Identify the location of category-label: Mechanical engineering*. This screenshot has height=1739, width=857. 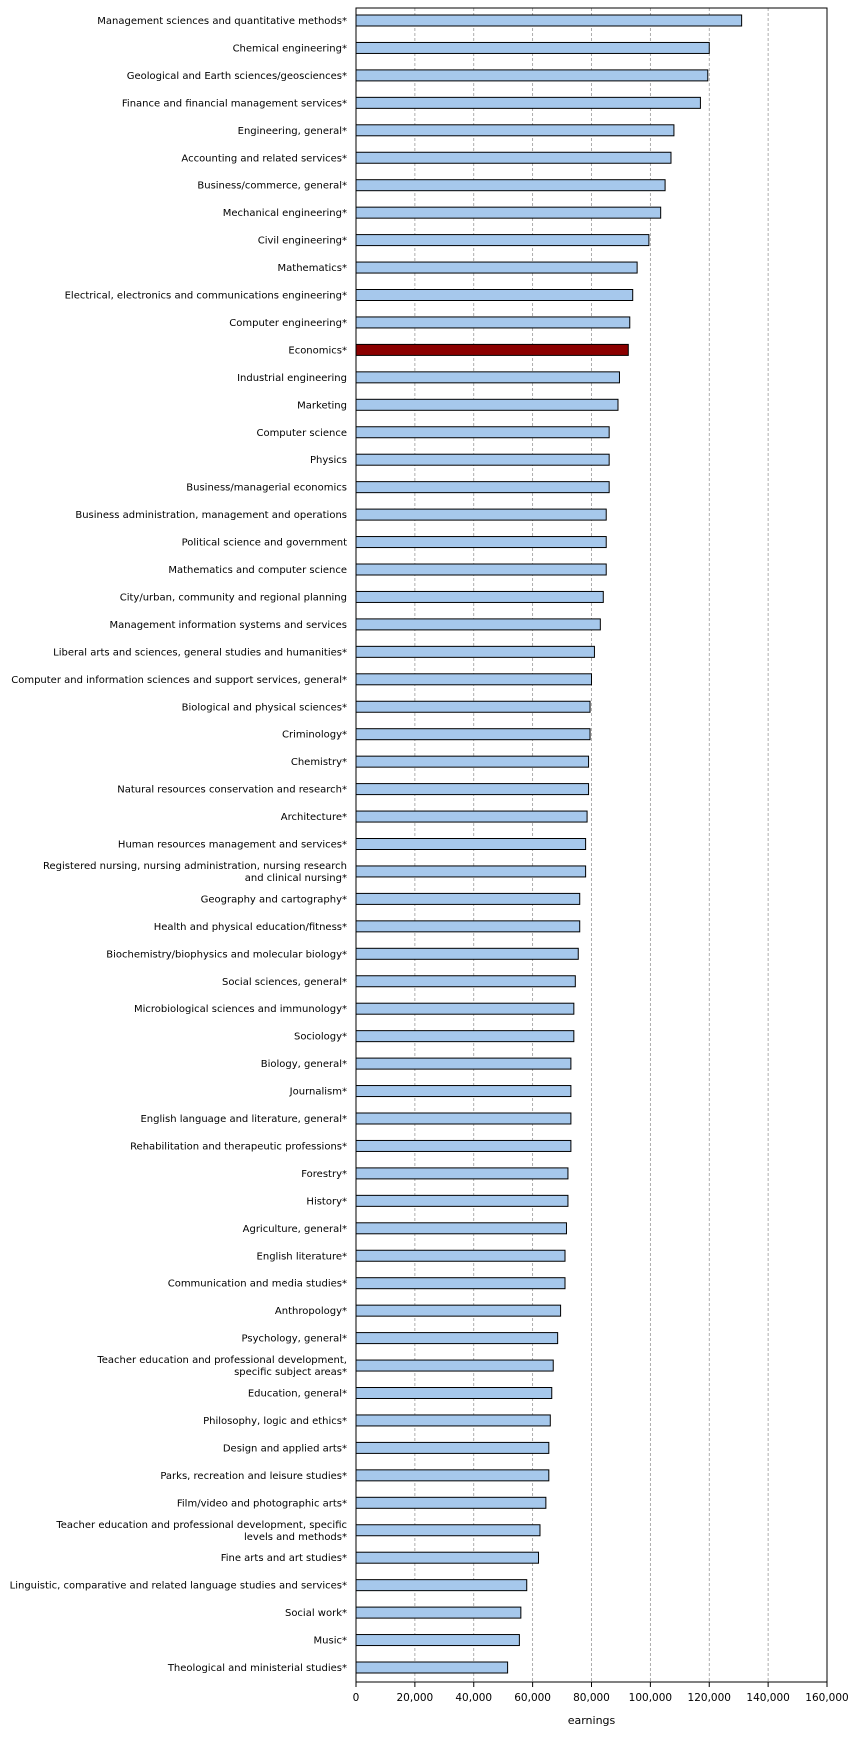
(285, 213).